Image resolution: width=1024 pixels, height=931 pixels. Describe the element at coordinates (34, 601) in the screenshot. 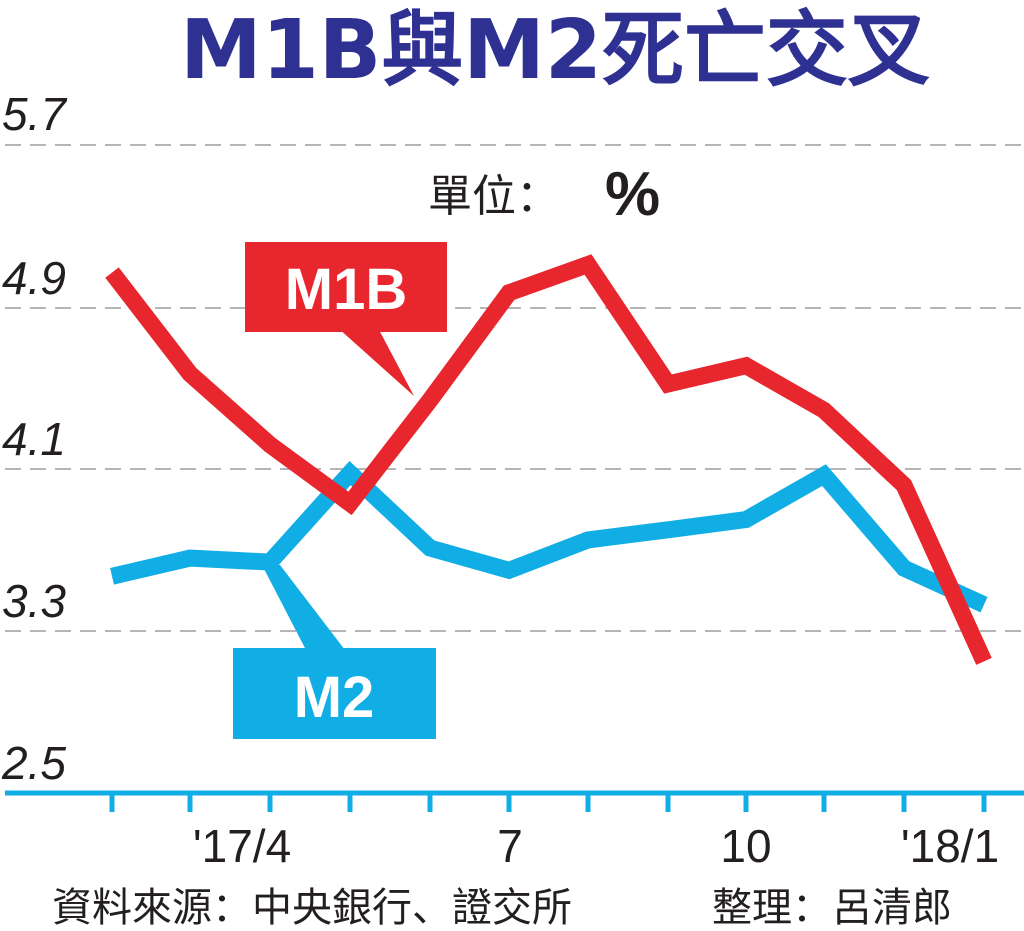

I see `ytick-label: 3.3` at that location.